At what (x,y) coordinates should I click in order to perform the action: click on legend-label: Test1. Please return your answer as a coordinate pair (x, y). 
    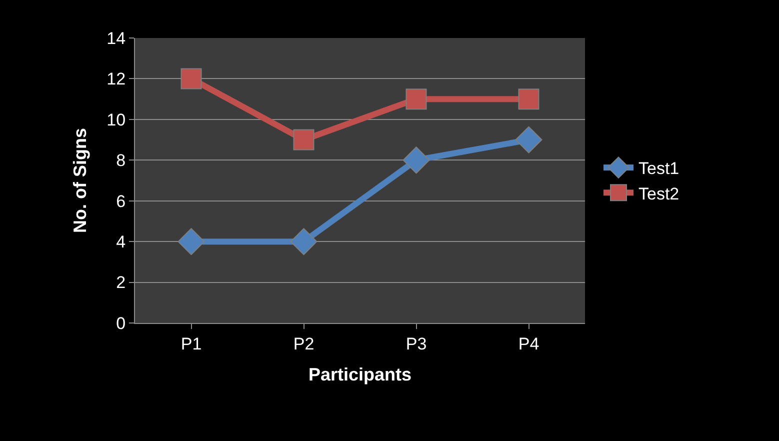
    Looking at the image, I should click on (659, 168).